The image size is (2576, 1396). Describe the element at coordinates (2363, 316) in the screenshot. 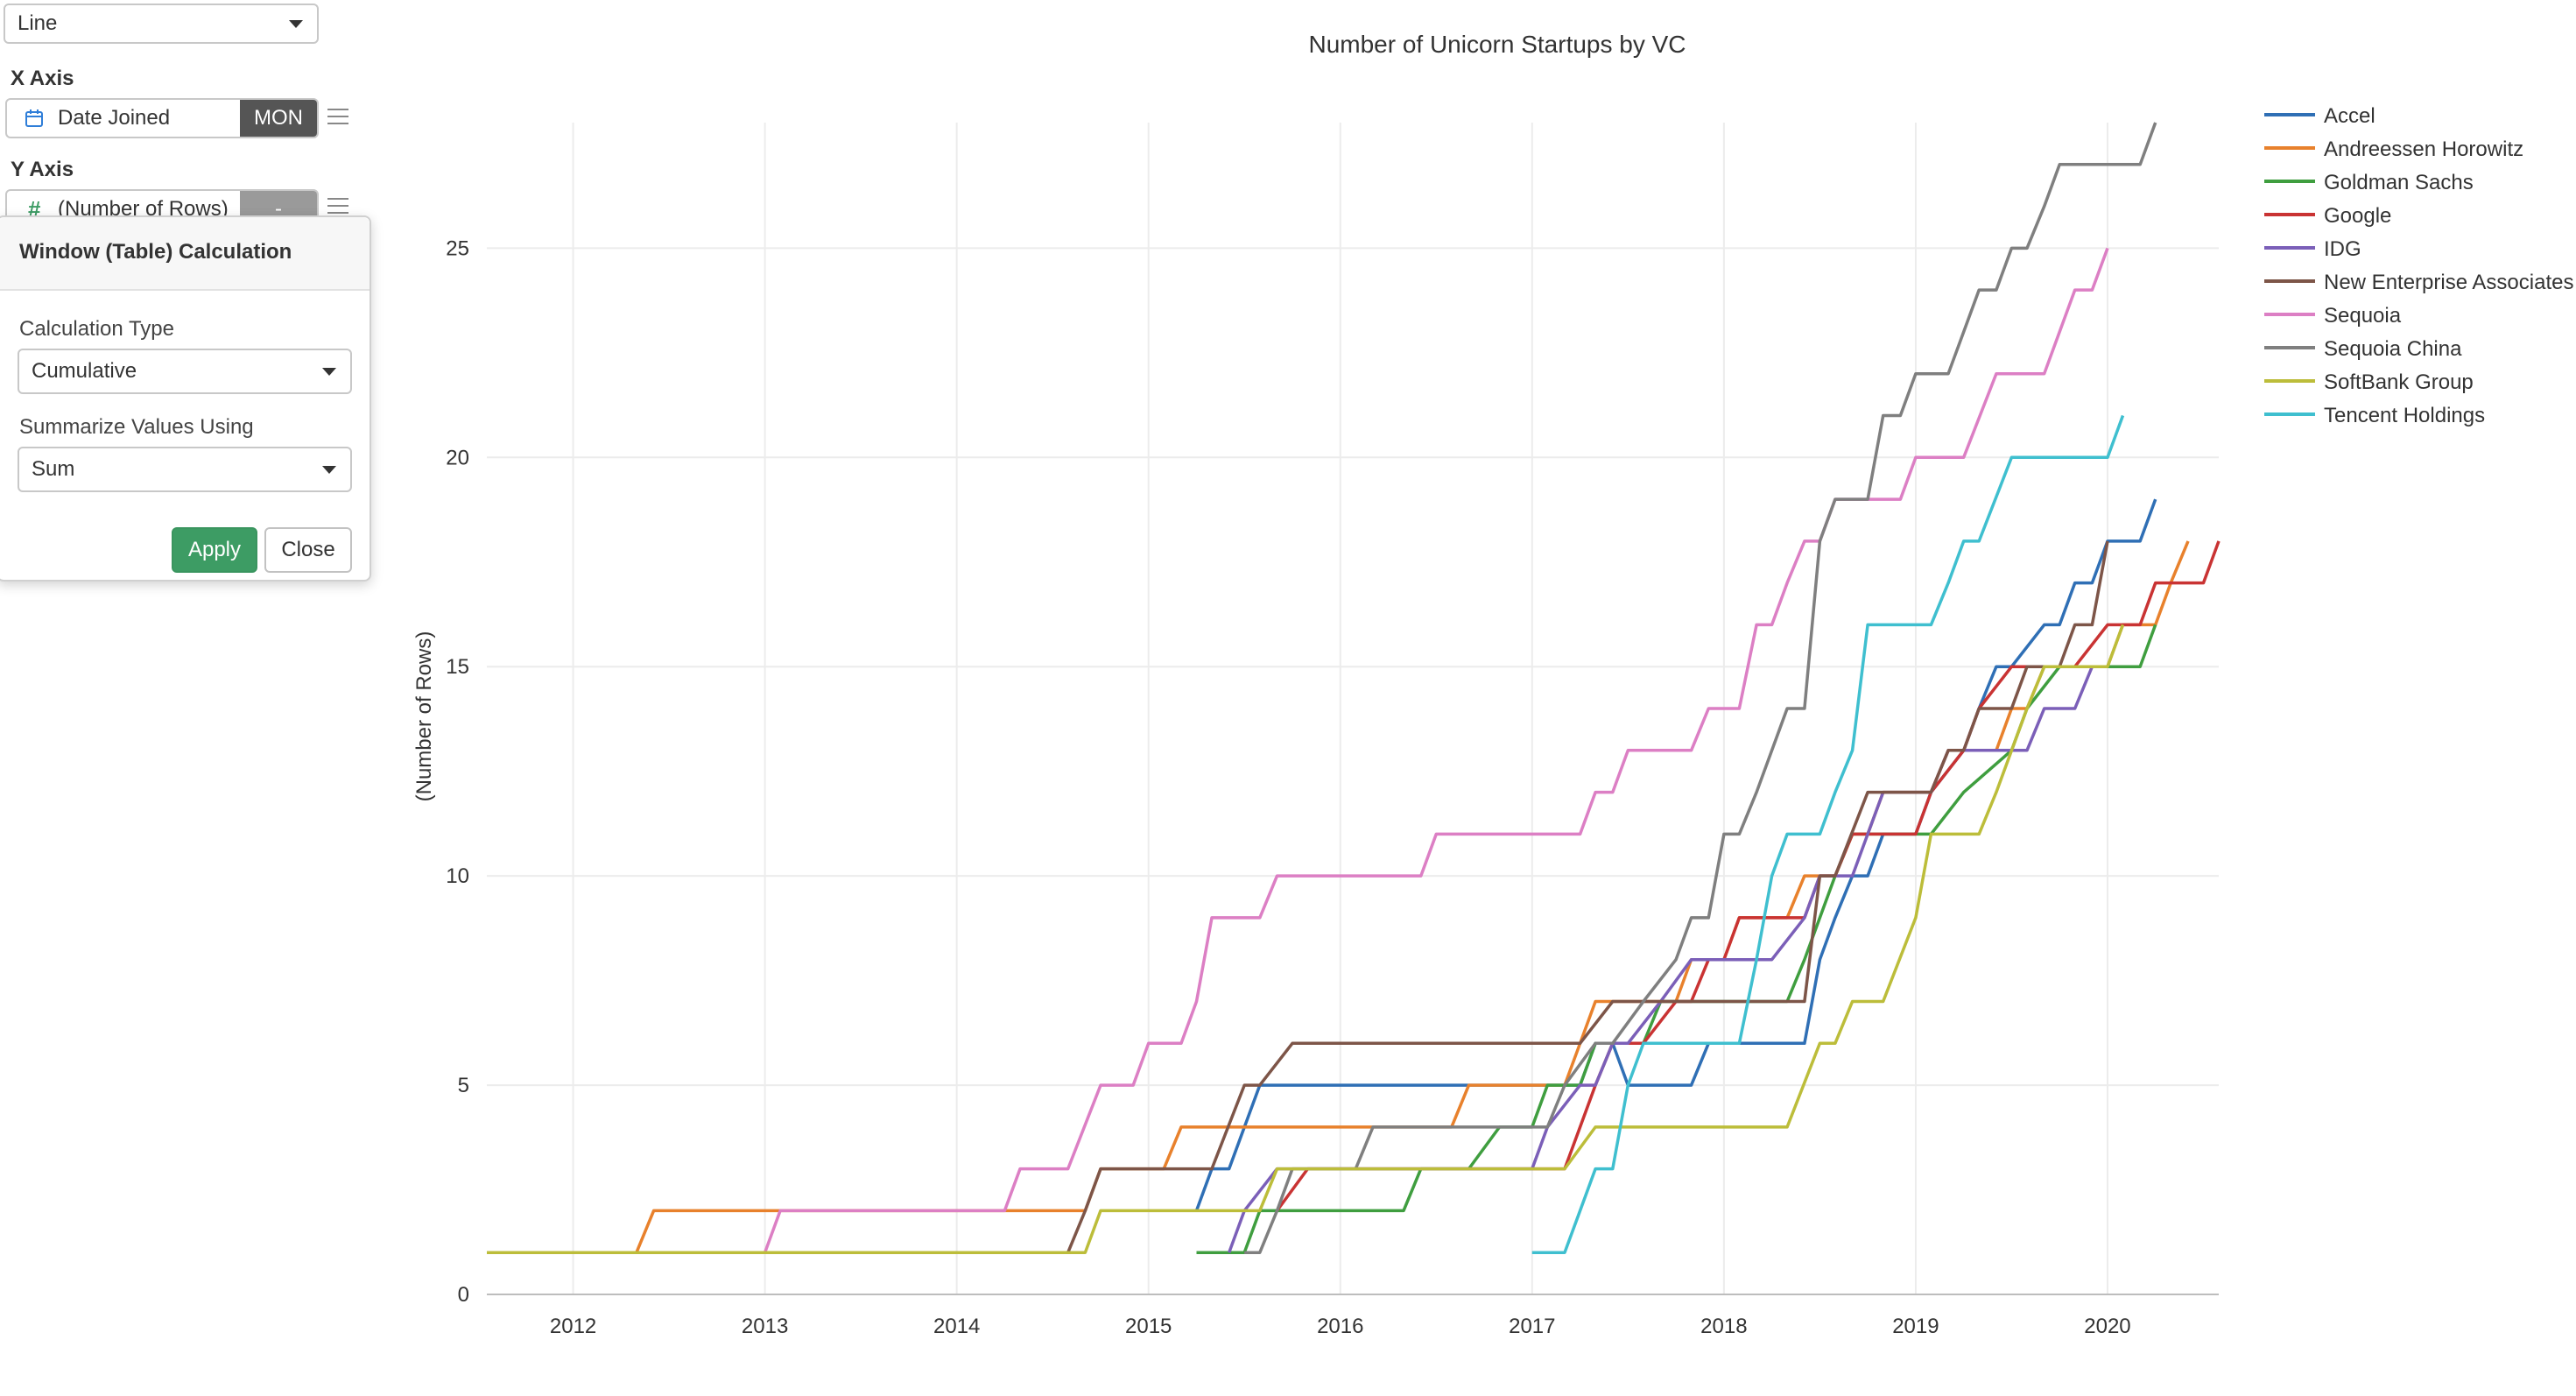

I see `legend-label-sequoia: Sequoia` at that location.